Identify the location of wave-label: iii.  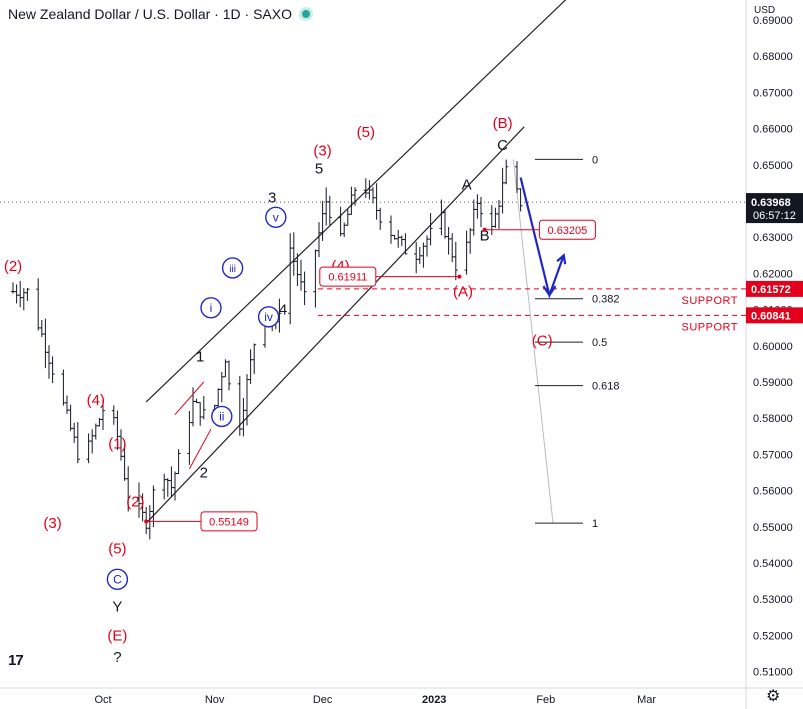
(232, 269).